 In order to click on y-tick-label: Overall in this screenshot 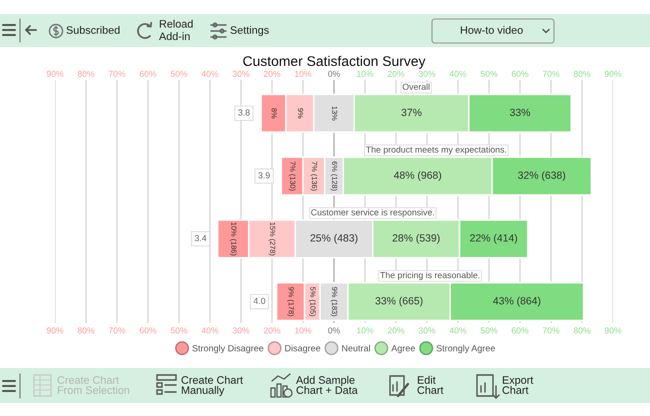, I will do `click(416, 86)`.